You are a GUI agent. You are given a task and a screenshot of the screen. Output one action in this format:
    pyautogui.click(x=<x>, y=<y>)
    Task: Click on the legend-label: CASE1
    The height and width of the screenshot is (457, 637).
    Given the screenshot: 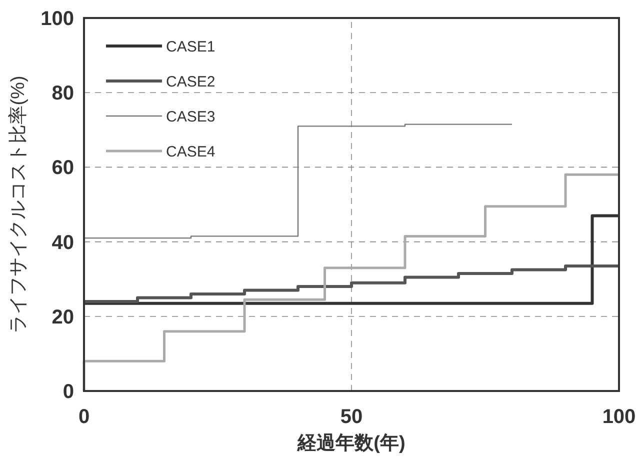 What is the action you would take?
    pyautogui.click(x=191, y=47)
    